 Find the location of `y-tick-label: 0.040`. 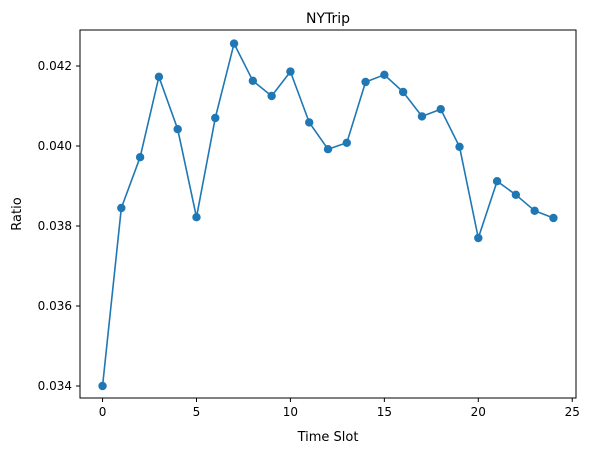

y-tick-label: 0.040 is located at coordinates (55, 146).